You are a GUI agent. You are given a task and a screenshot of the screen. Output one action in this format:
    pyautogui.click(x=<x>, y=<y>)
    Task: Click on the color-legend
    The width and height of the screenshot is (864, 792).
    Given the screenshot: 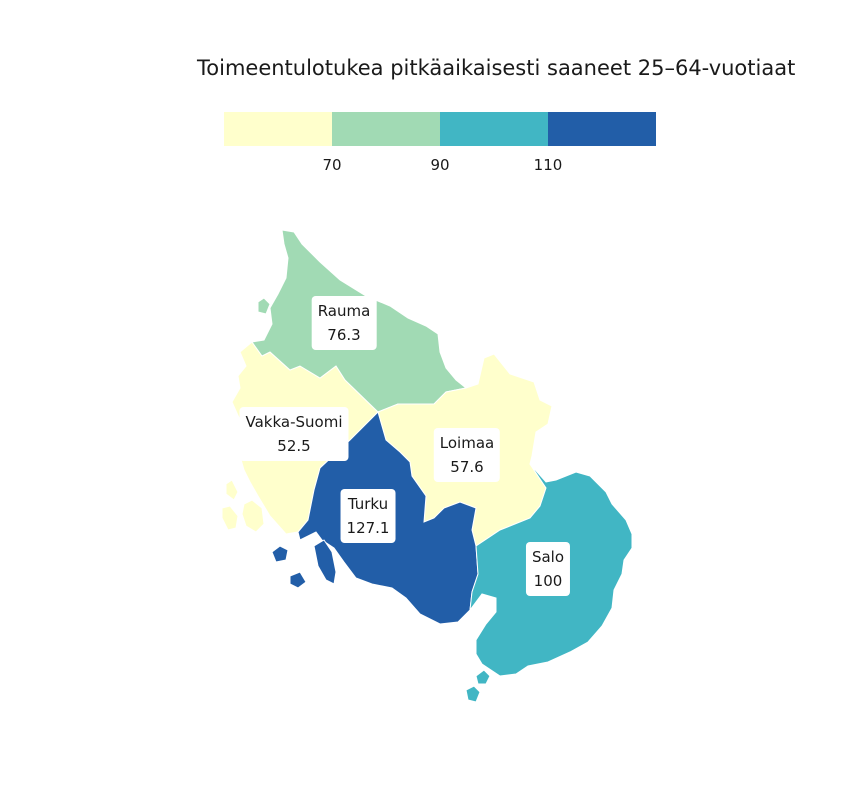 What is the action you would take?
    pyautogui.click(x=440, y=129)
    